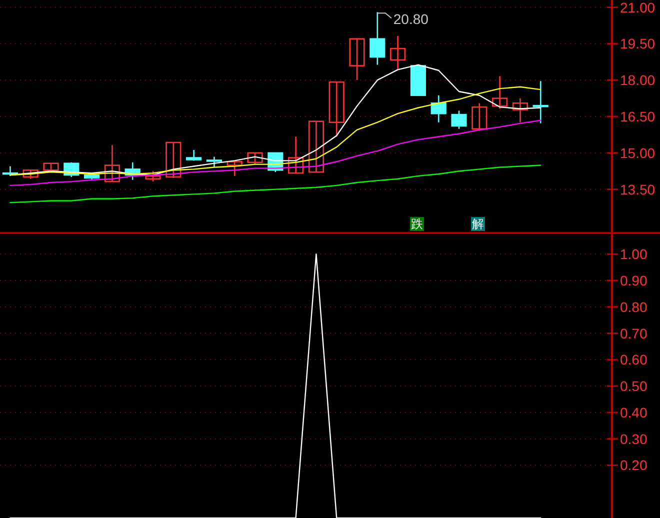  Describe the element at coordinates (638, 44) in the screenshot. I see `y-tick-label: 19.50` at that location.